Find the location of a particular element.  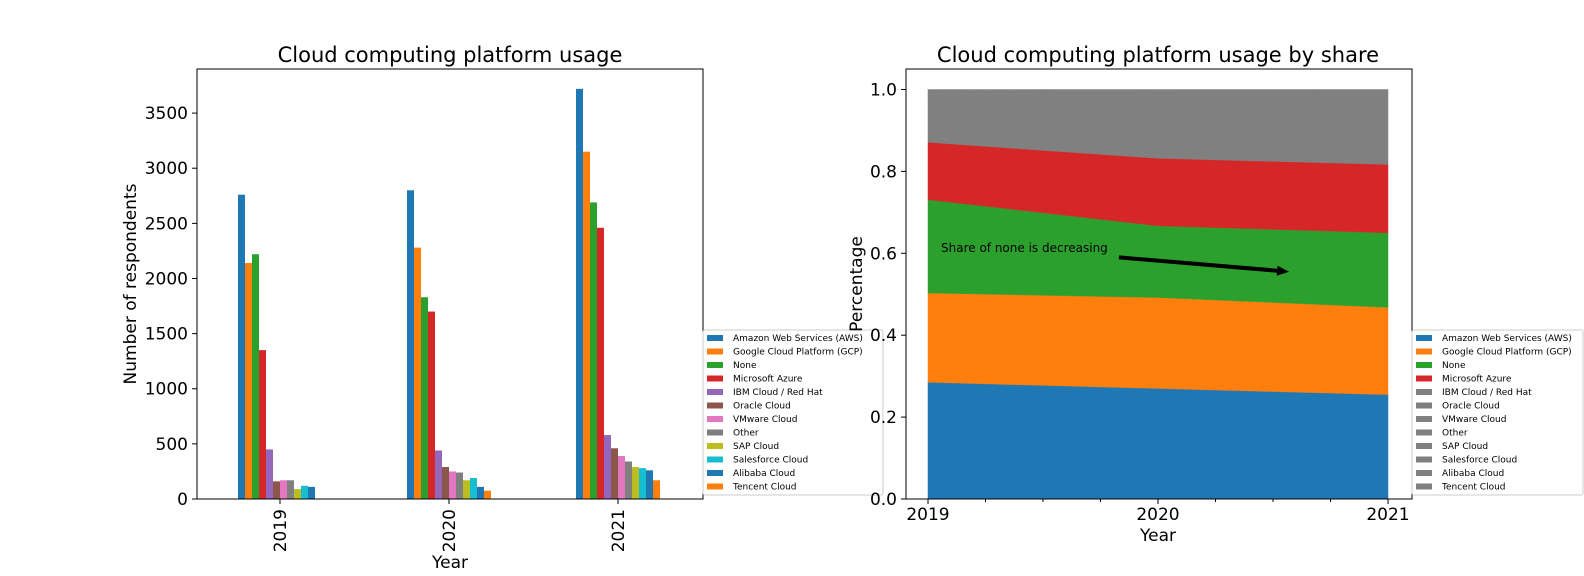

legend-box is located at coordinates (1497, 412).